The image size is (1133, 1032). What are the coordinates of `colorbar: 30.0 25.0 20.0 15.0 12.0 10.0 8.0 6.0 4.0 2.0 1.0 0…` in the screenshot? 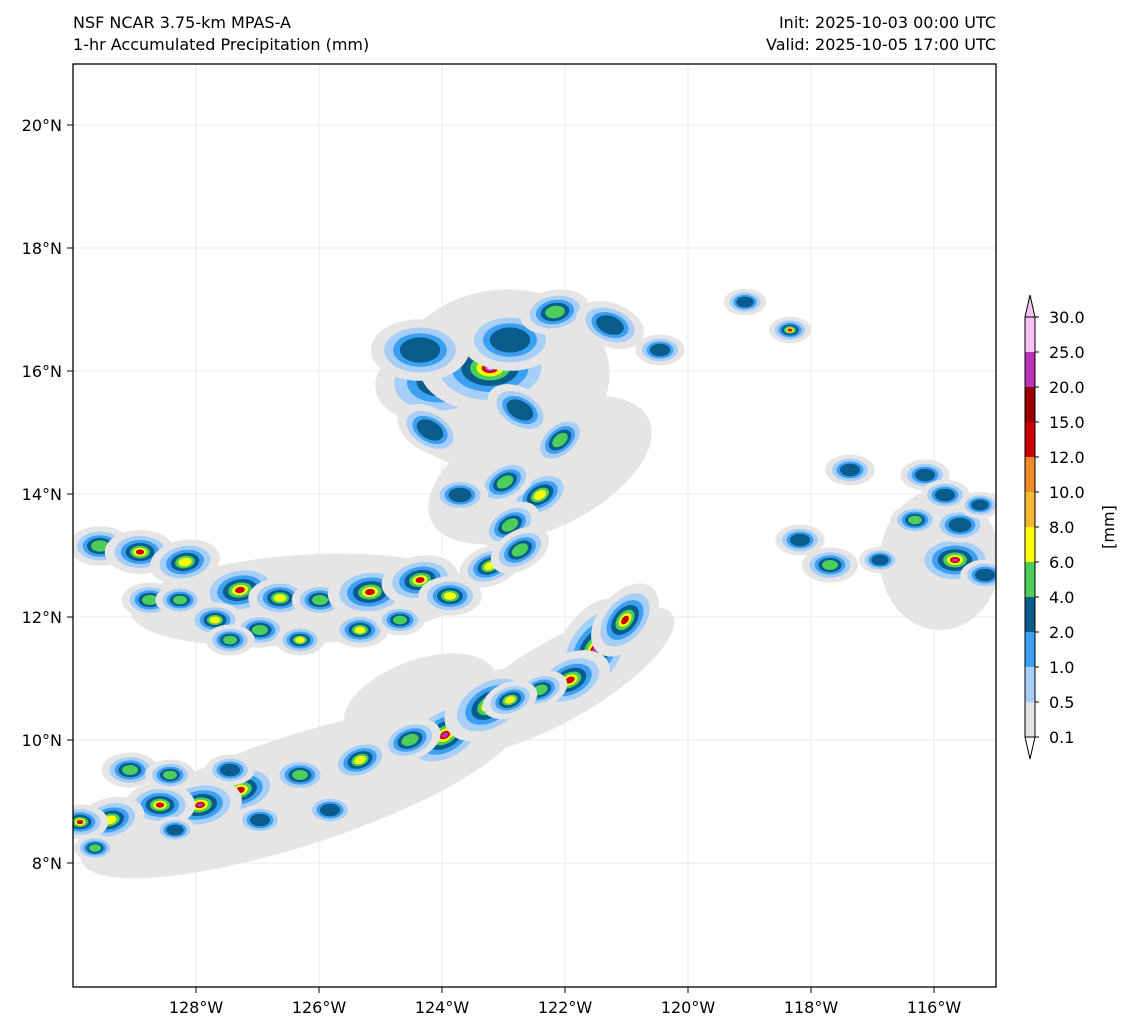 It's located at (1054, 527).